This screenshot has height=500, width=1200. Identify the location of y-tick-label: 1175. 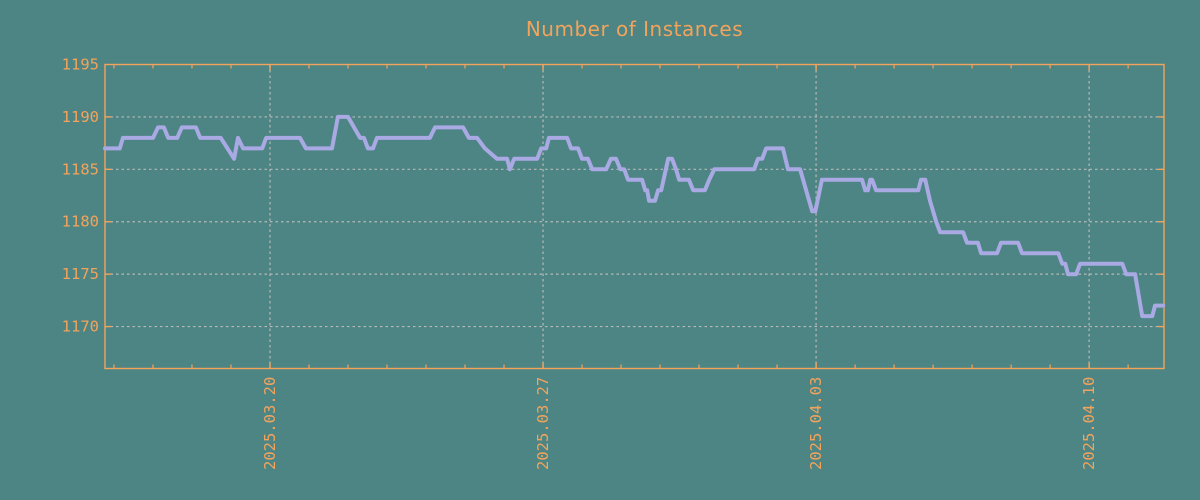
(80, 274).